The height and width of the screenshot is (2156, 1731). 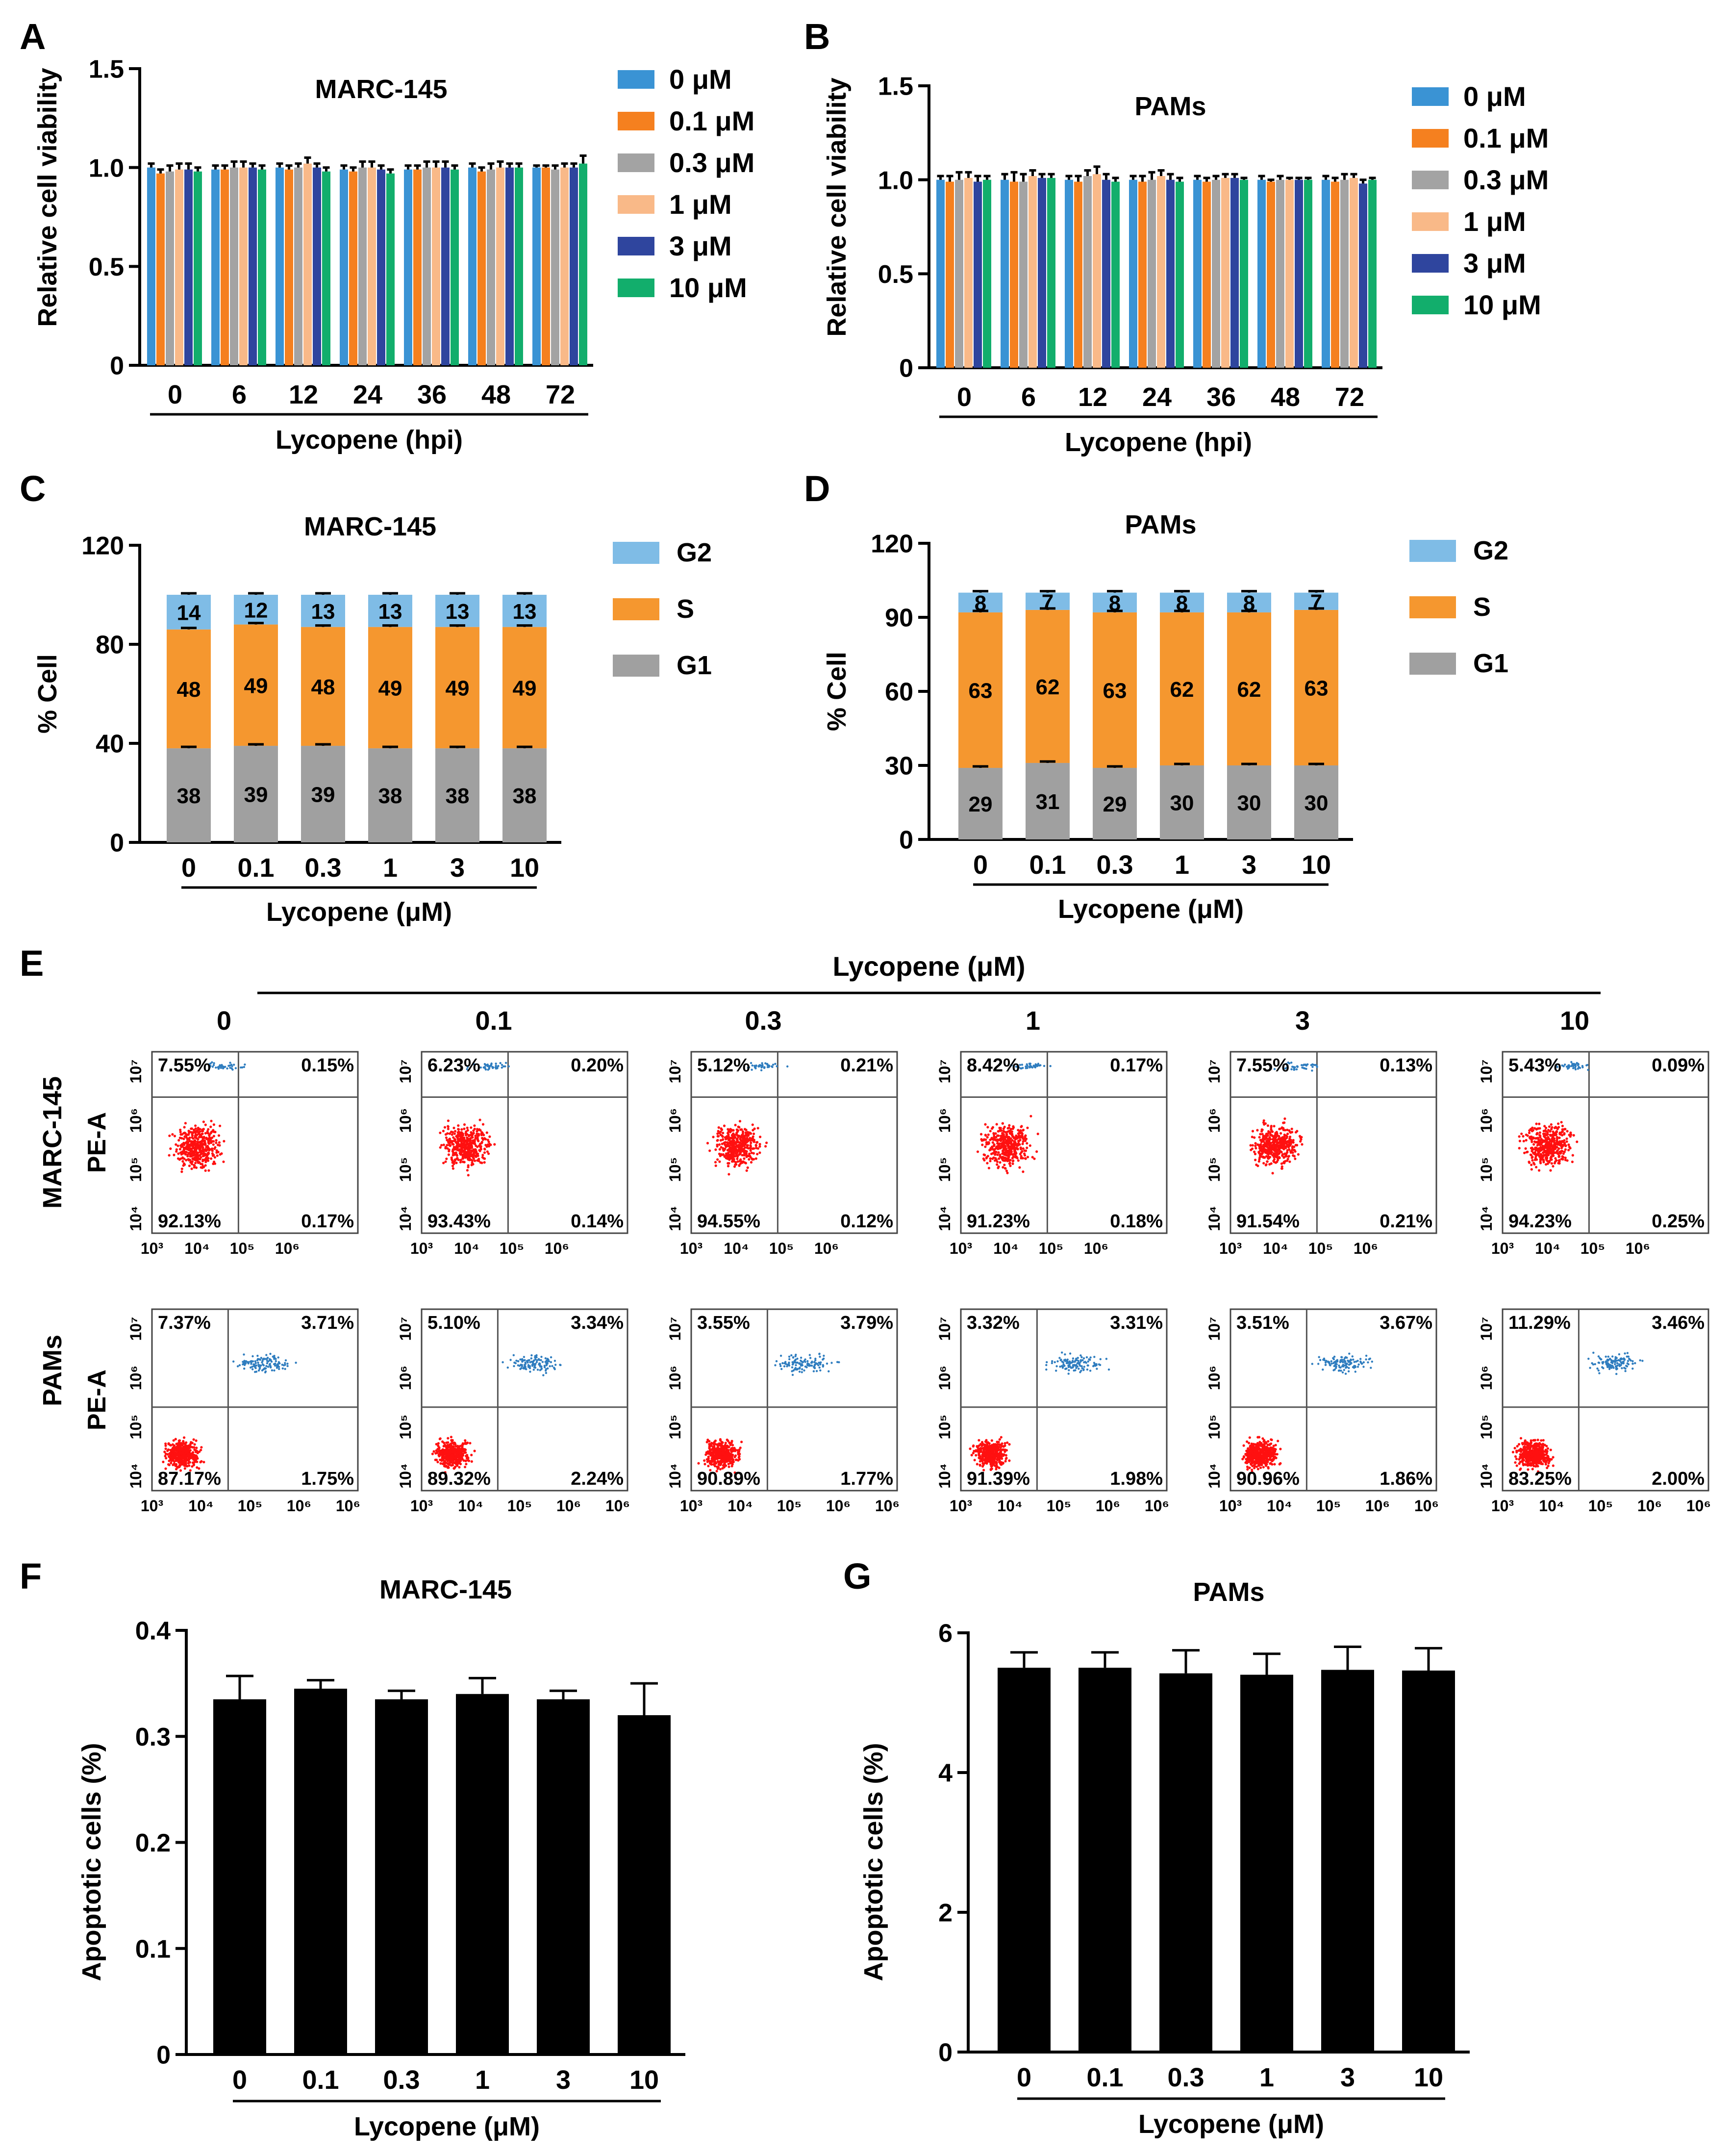 I want to click on pE-plot-r0-c1-q-ur: 0.20%, so click(x=597, y=1065).